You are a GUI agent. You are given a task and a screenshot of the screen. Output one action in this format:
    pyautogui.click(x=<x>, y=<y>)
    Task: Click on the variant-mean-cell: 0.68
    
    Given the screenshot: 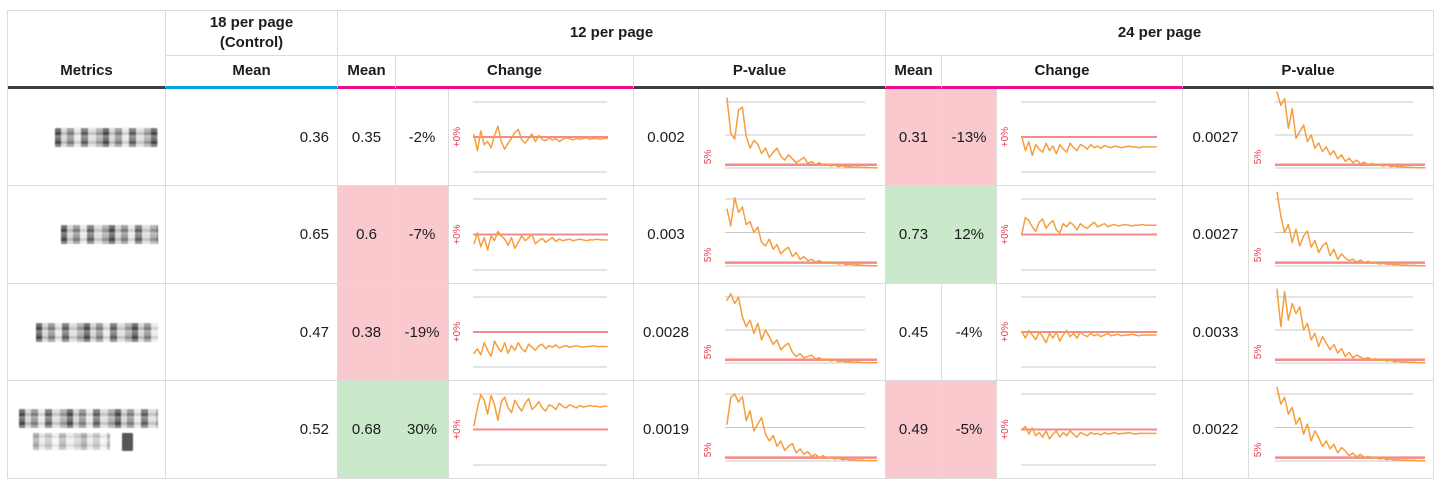 What is the action you would take?
    pyautogui.click(x=367, y=430)
    